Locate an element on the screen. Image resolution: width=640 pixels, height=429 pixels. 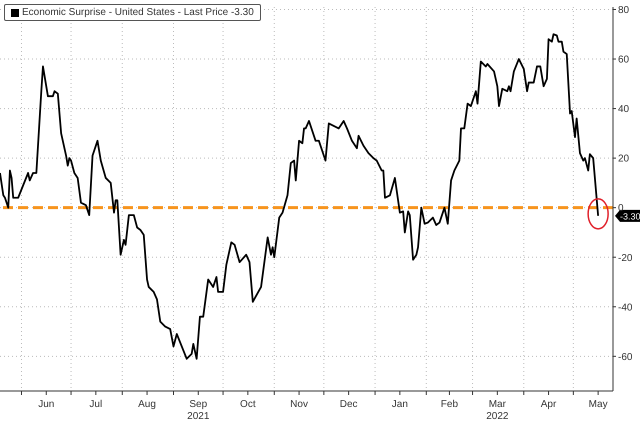
x-tick-label: Jan is located at coordinates (400, 404).